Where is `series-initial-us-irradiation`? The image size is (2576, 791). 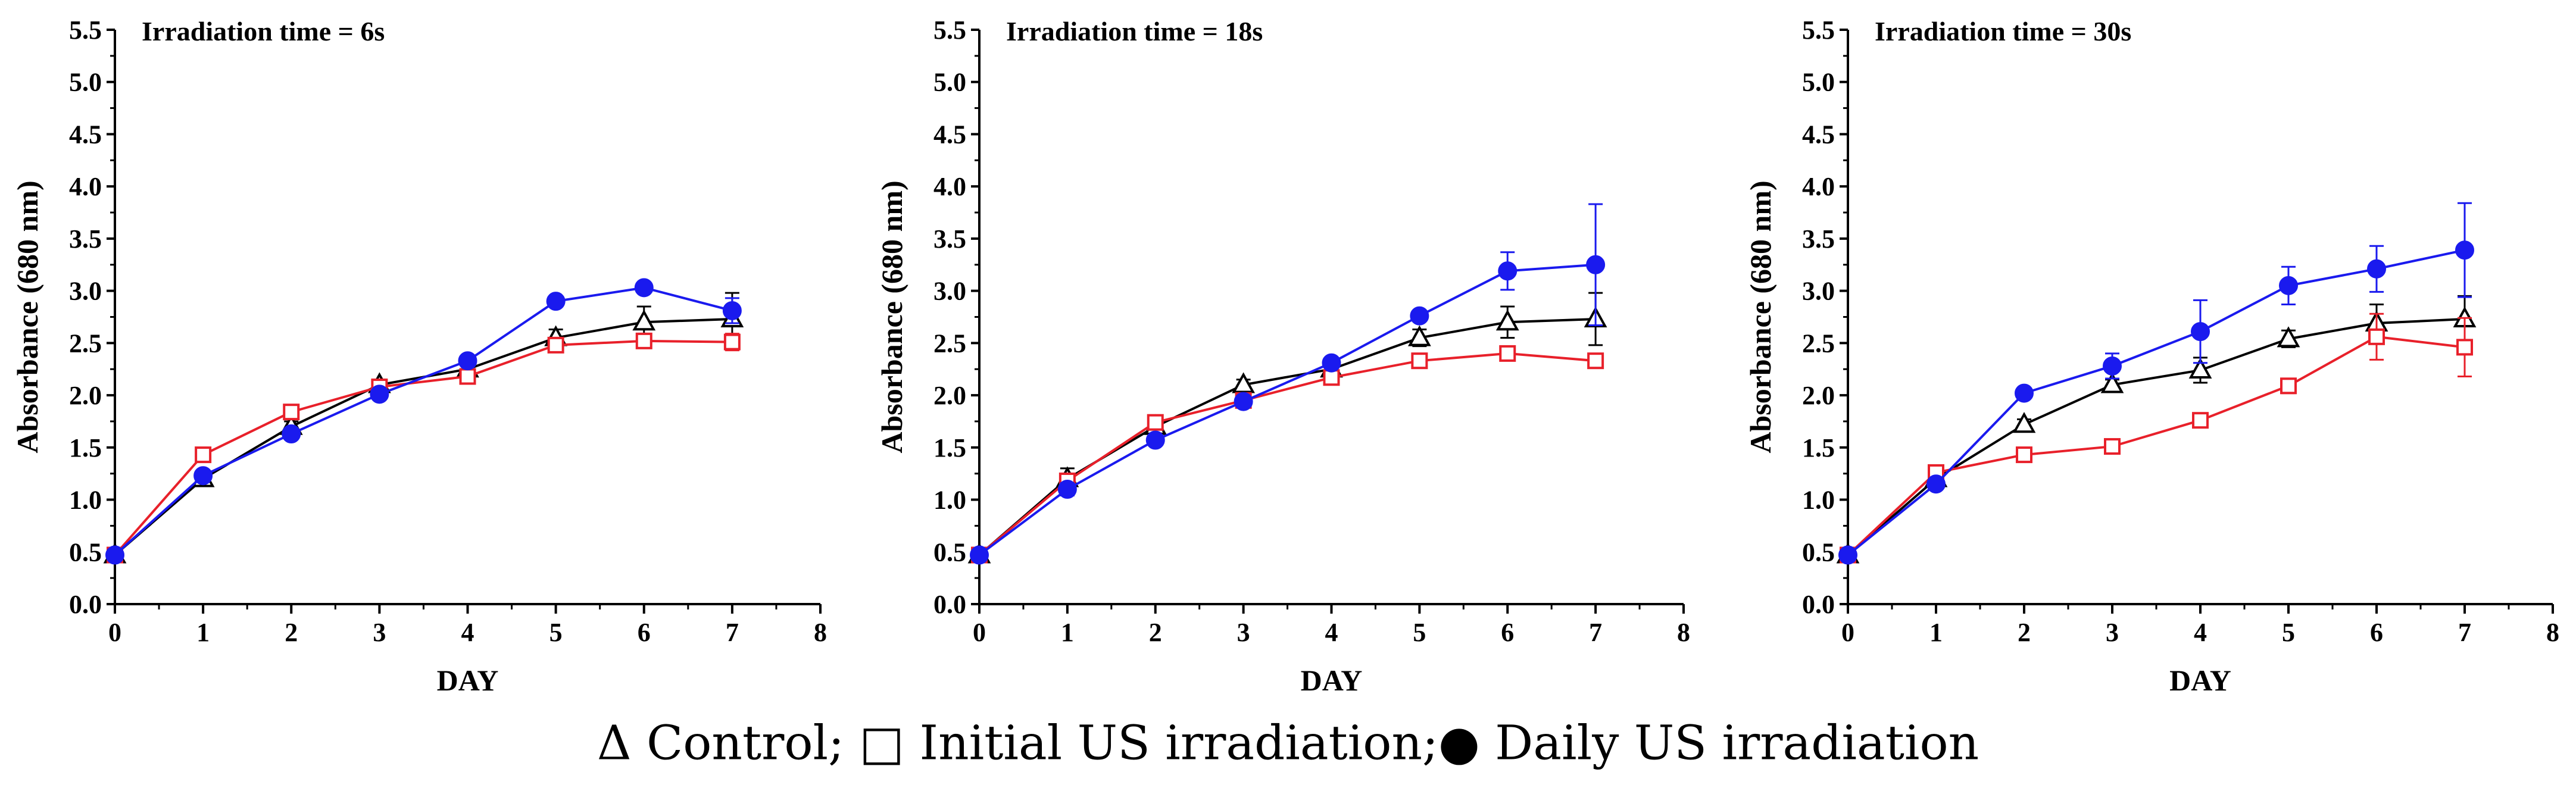
series-initial-us-irradiation is located at coordinates (2156, 438).